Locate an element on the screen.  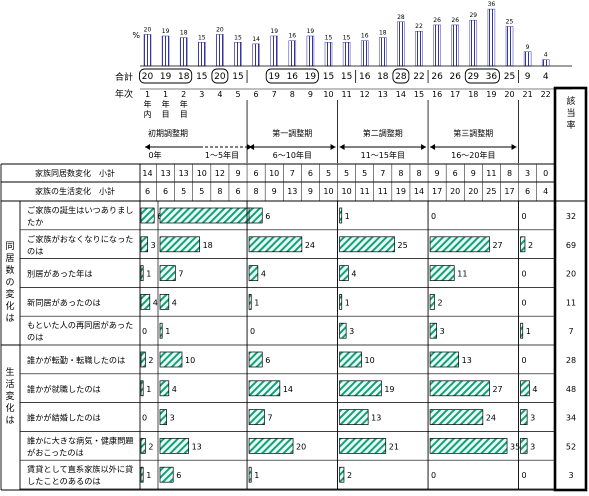
subtotal-value: 12 is located at coordinates (220, 173).